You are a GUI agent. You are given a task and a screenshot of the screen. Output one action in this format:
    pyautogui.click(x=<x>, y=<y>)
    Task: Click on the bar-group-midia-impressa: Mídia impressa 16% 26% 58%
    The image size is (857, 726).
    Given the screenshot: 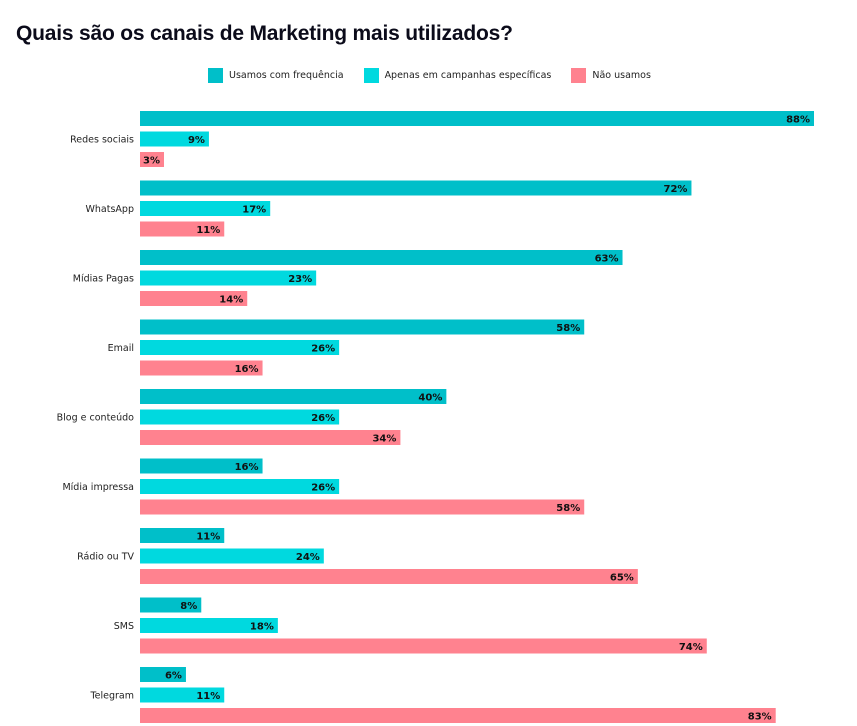 What is the action you would take?
    pyautogui.click(x=323, y=486)
    